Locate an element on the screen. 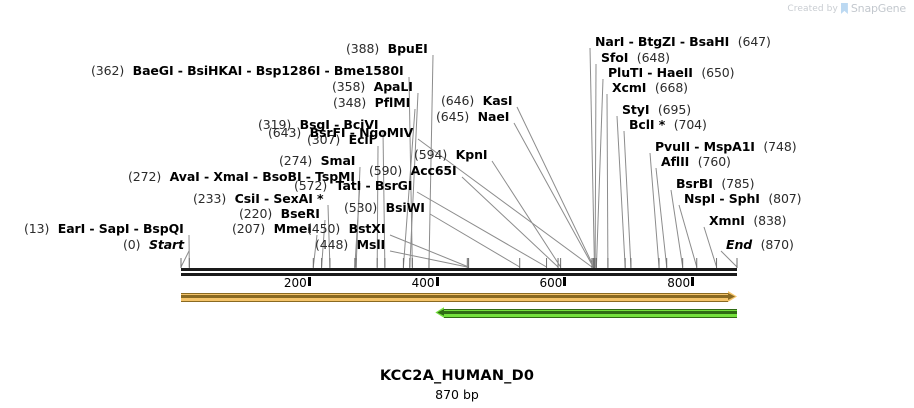 The height and width of the screenshot is (408, 914). site-position: (233) is located at coordinates (210, 198).